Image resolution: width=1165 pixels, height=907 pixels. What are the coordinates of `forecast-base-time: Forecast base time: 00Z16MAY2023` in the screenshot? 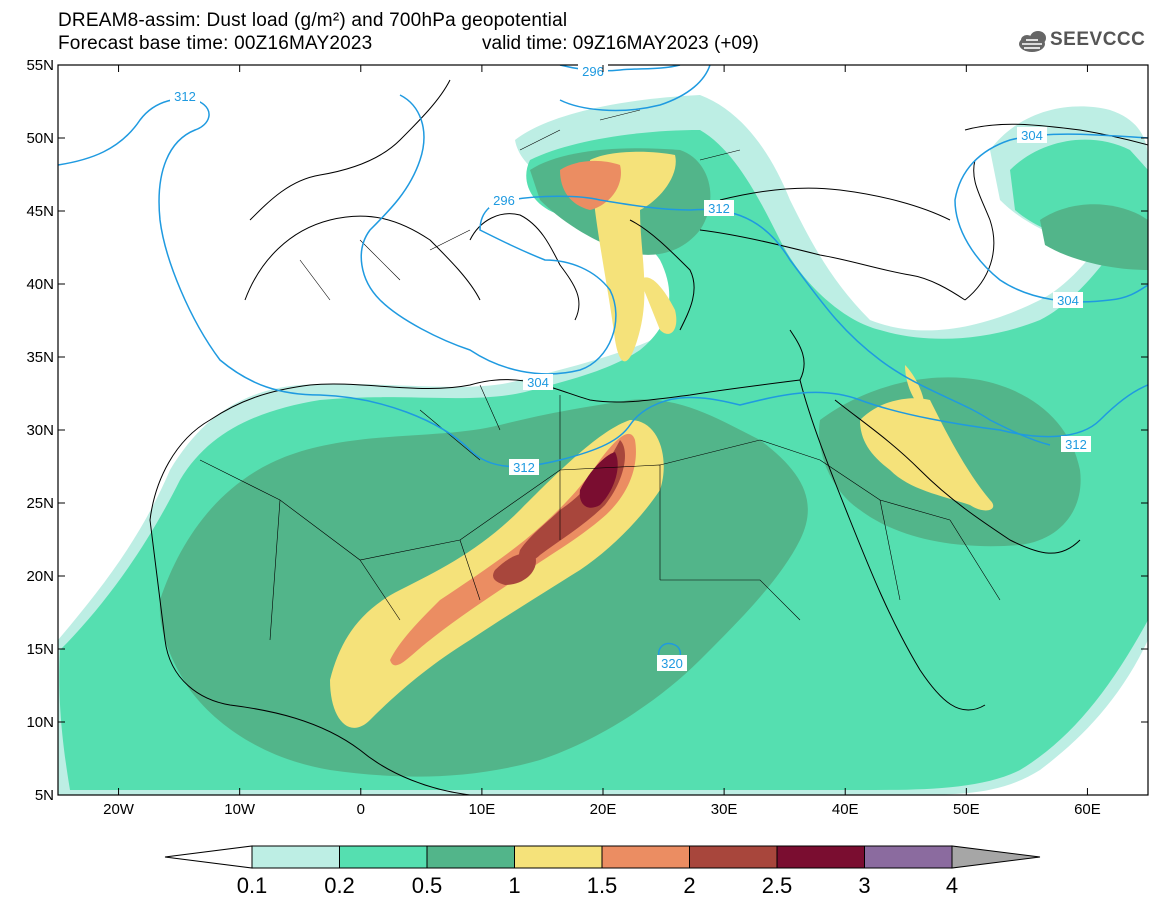 It's located at (215, 43).